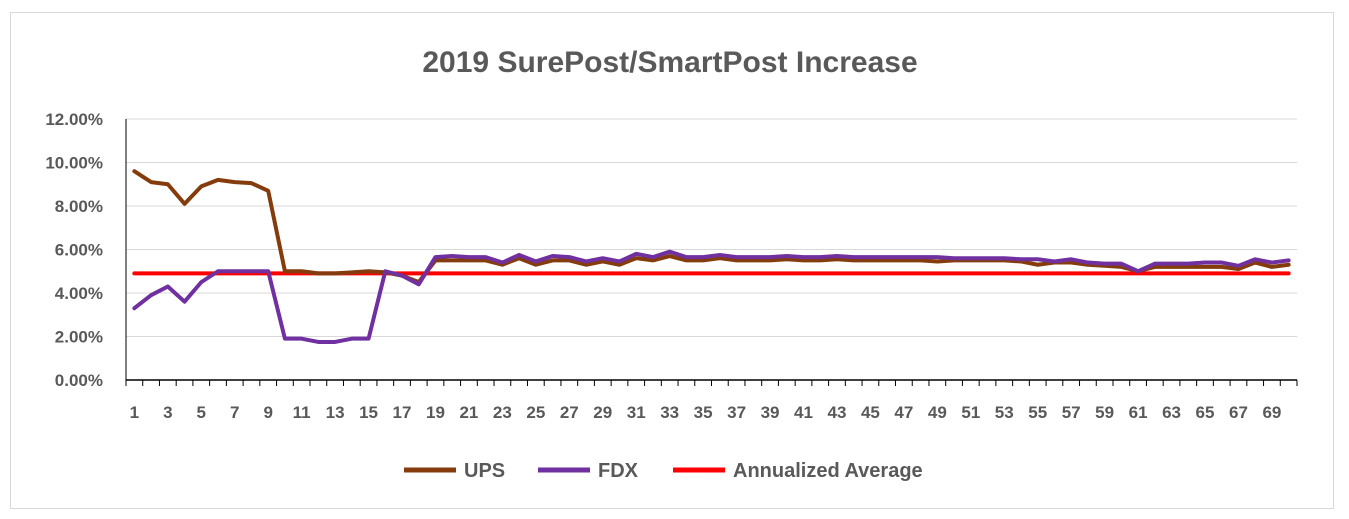 The image size is (1349, 519). Describe the element at coordinates (134, 412) in the screenshot. I see `x-tick-label: 1` at that location.